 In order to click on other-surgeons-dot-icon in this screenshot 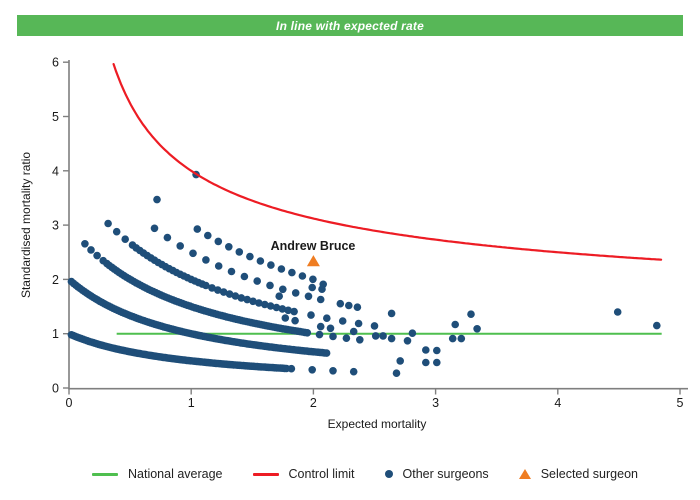, I will do `click(388, 474)`.